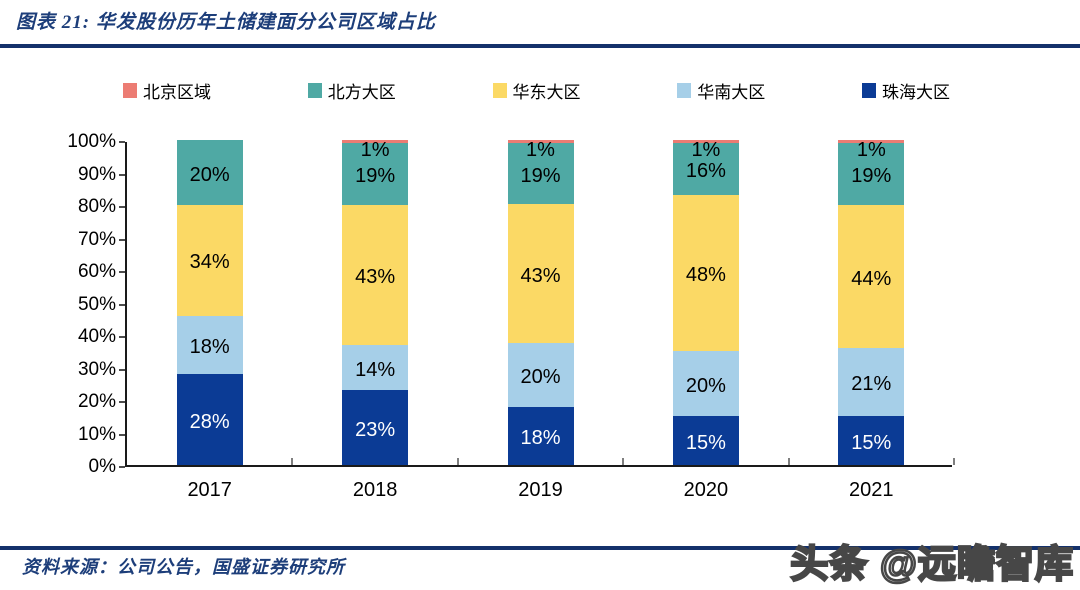 The image size is (1080, 590). I want to click on title-divider-rule, so click(540, 46).